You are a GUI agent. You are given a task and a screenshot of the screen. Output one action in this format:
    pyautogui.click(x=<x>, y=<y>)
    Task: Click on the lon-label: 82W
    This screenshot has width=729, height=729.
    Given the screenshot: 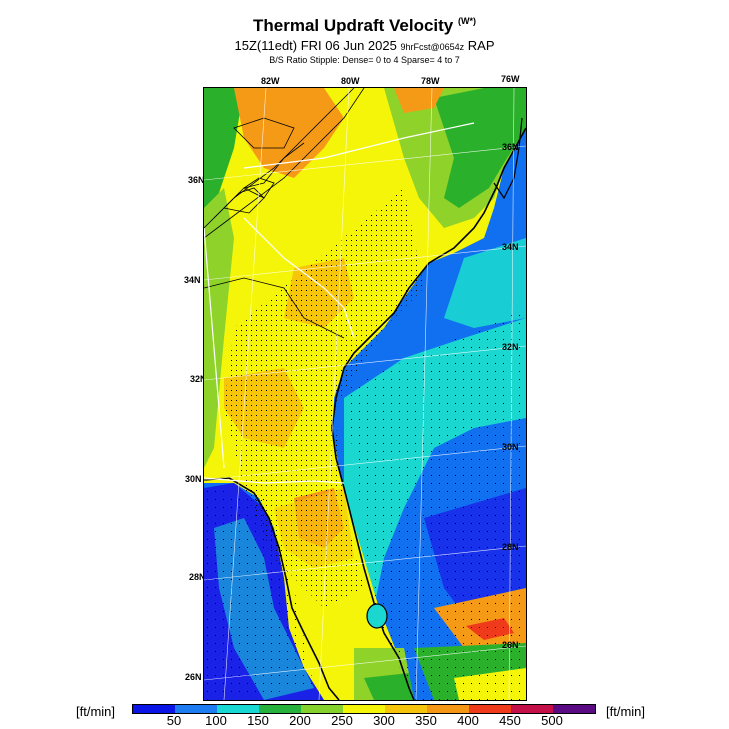 What is the action you would take?
    pyautogui.click(x=270, y=81)
    